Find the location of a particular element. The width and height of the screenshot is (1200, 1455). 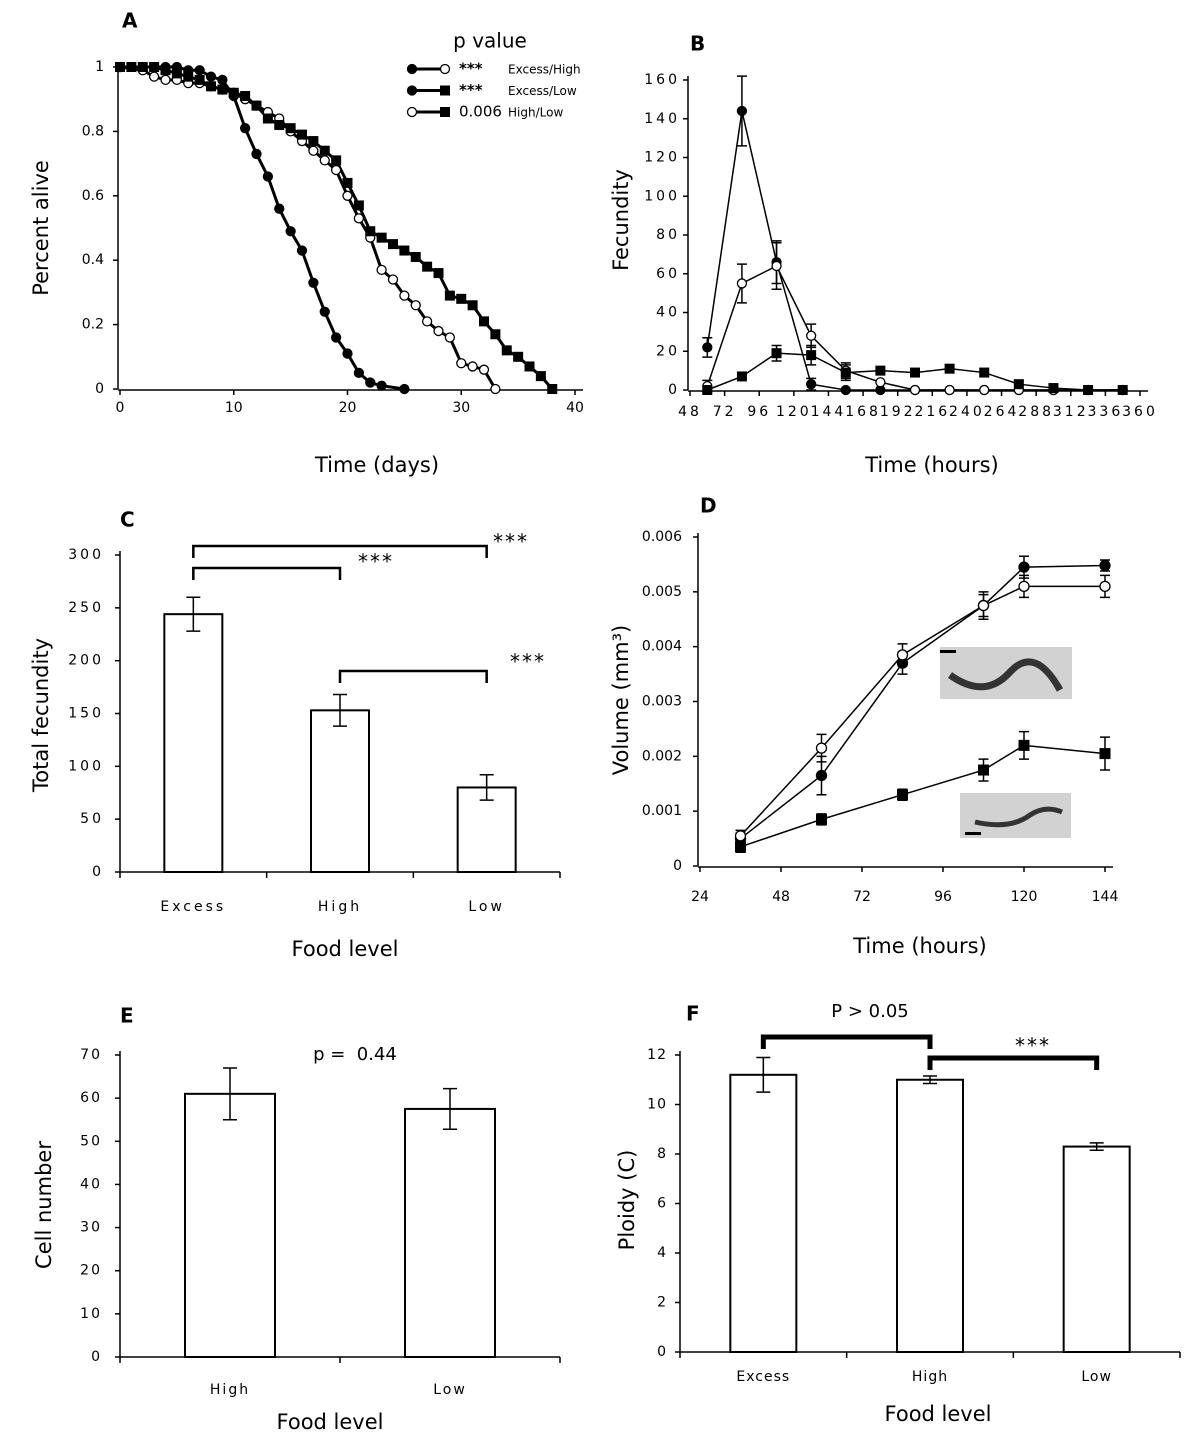

x-tick-label: 0 is located at coordinates (120, 408).